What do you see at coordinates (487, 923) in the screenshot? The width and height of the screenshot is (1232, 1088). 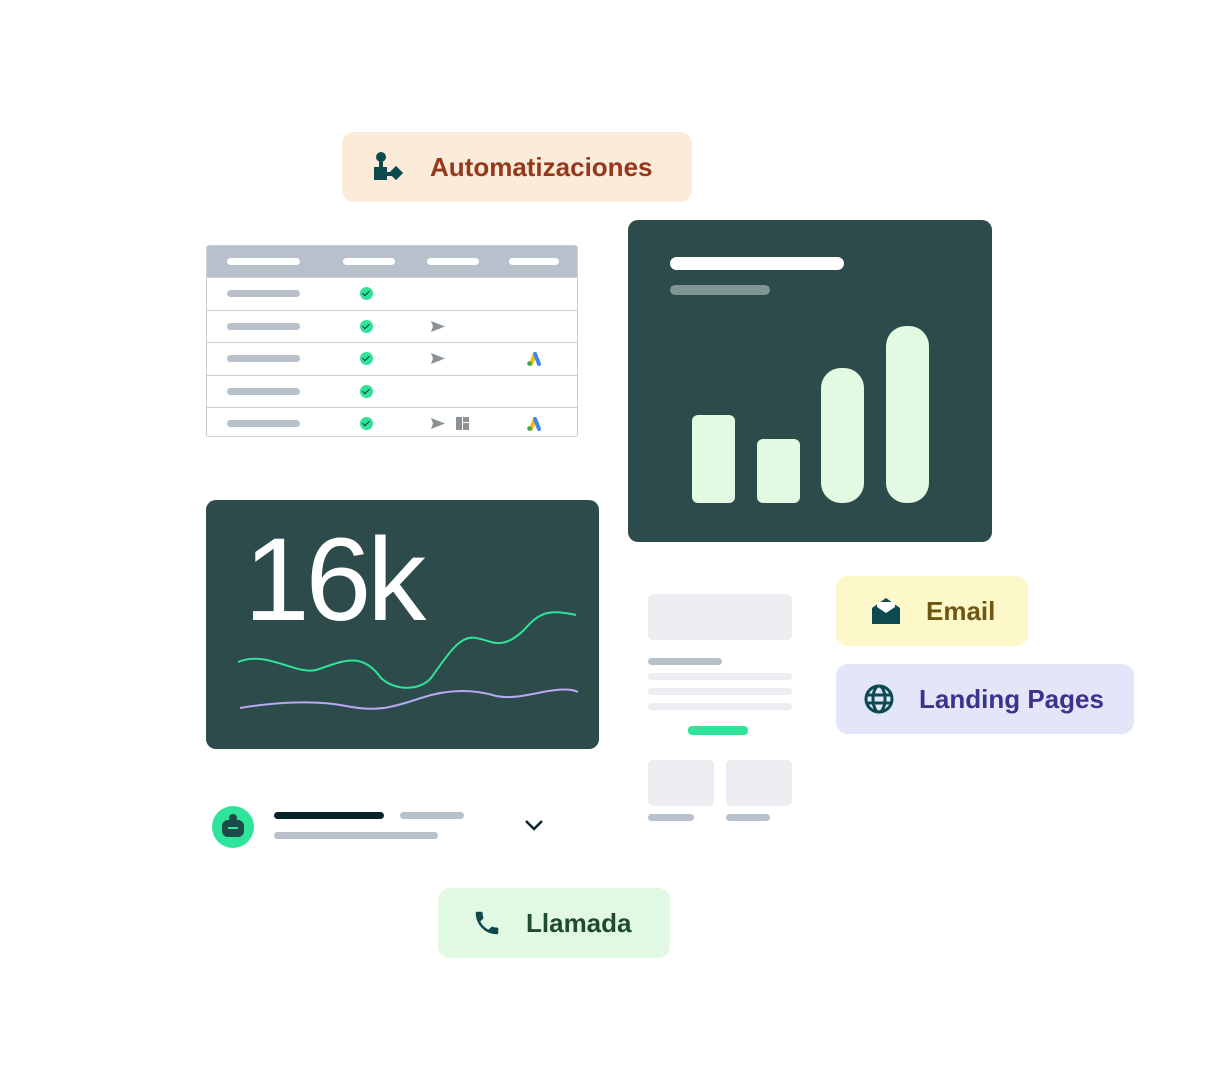 I see `phone-icon` at bounding box center [487, 923].